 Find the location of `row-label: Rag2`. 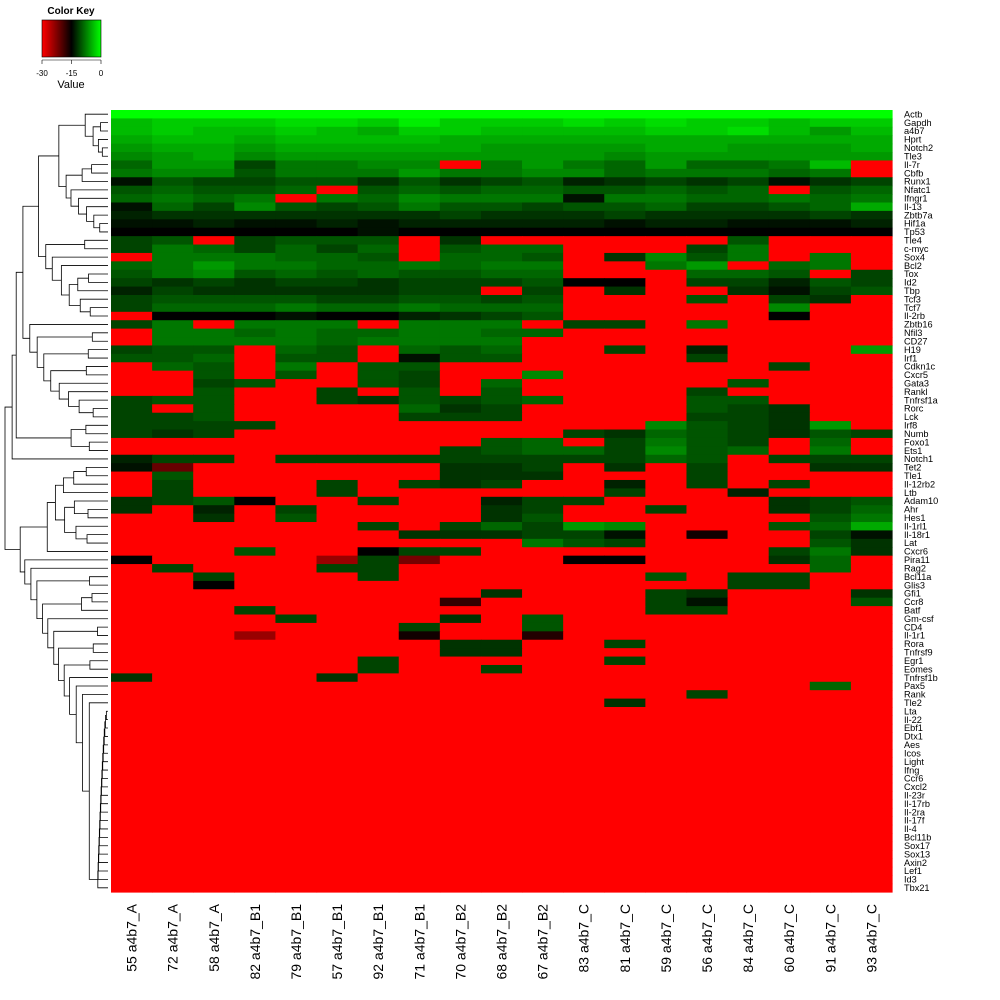

row-label: Rag2 is located at coordinates (915, 568).